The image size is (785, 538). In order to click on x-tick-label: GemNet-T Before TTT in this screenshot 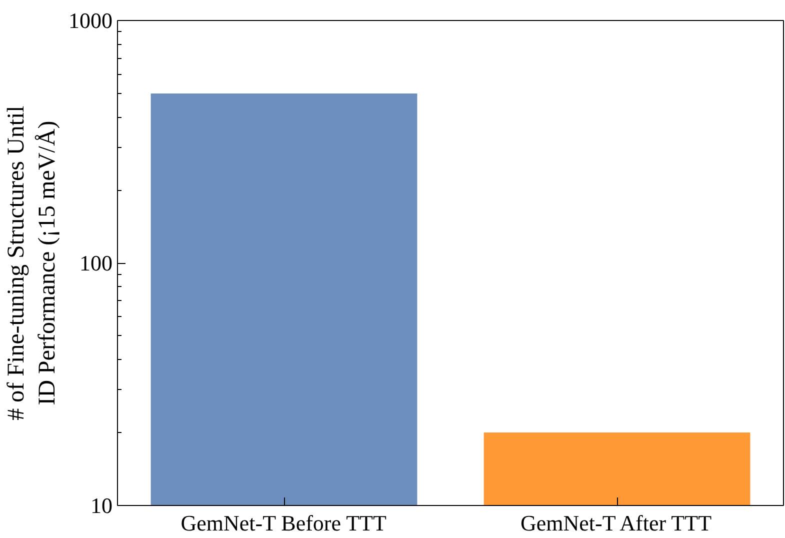, I will do `click(283, 523)`.